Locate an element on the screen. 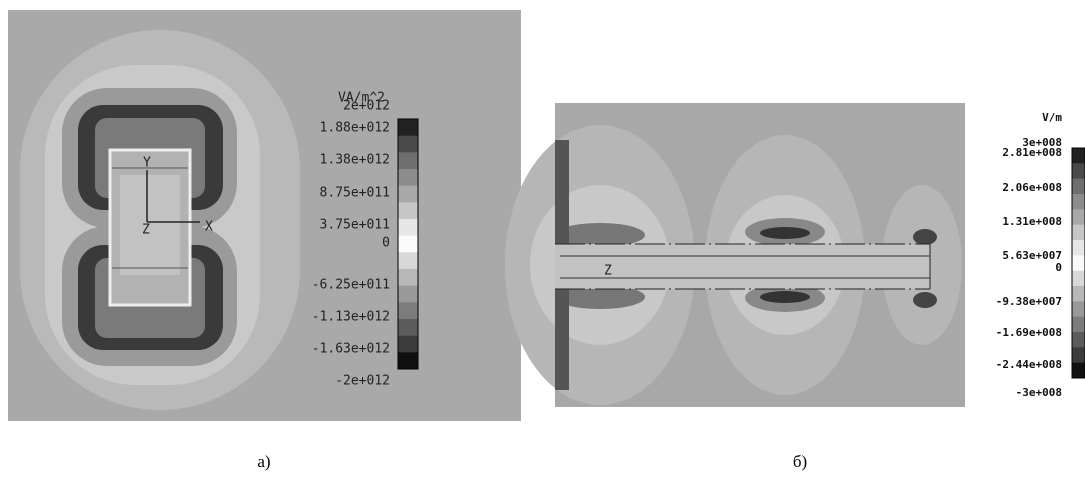  scale-label: -1.63e+012 is located at coordinates (351, 349).